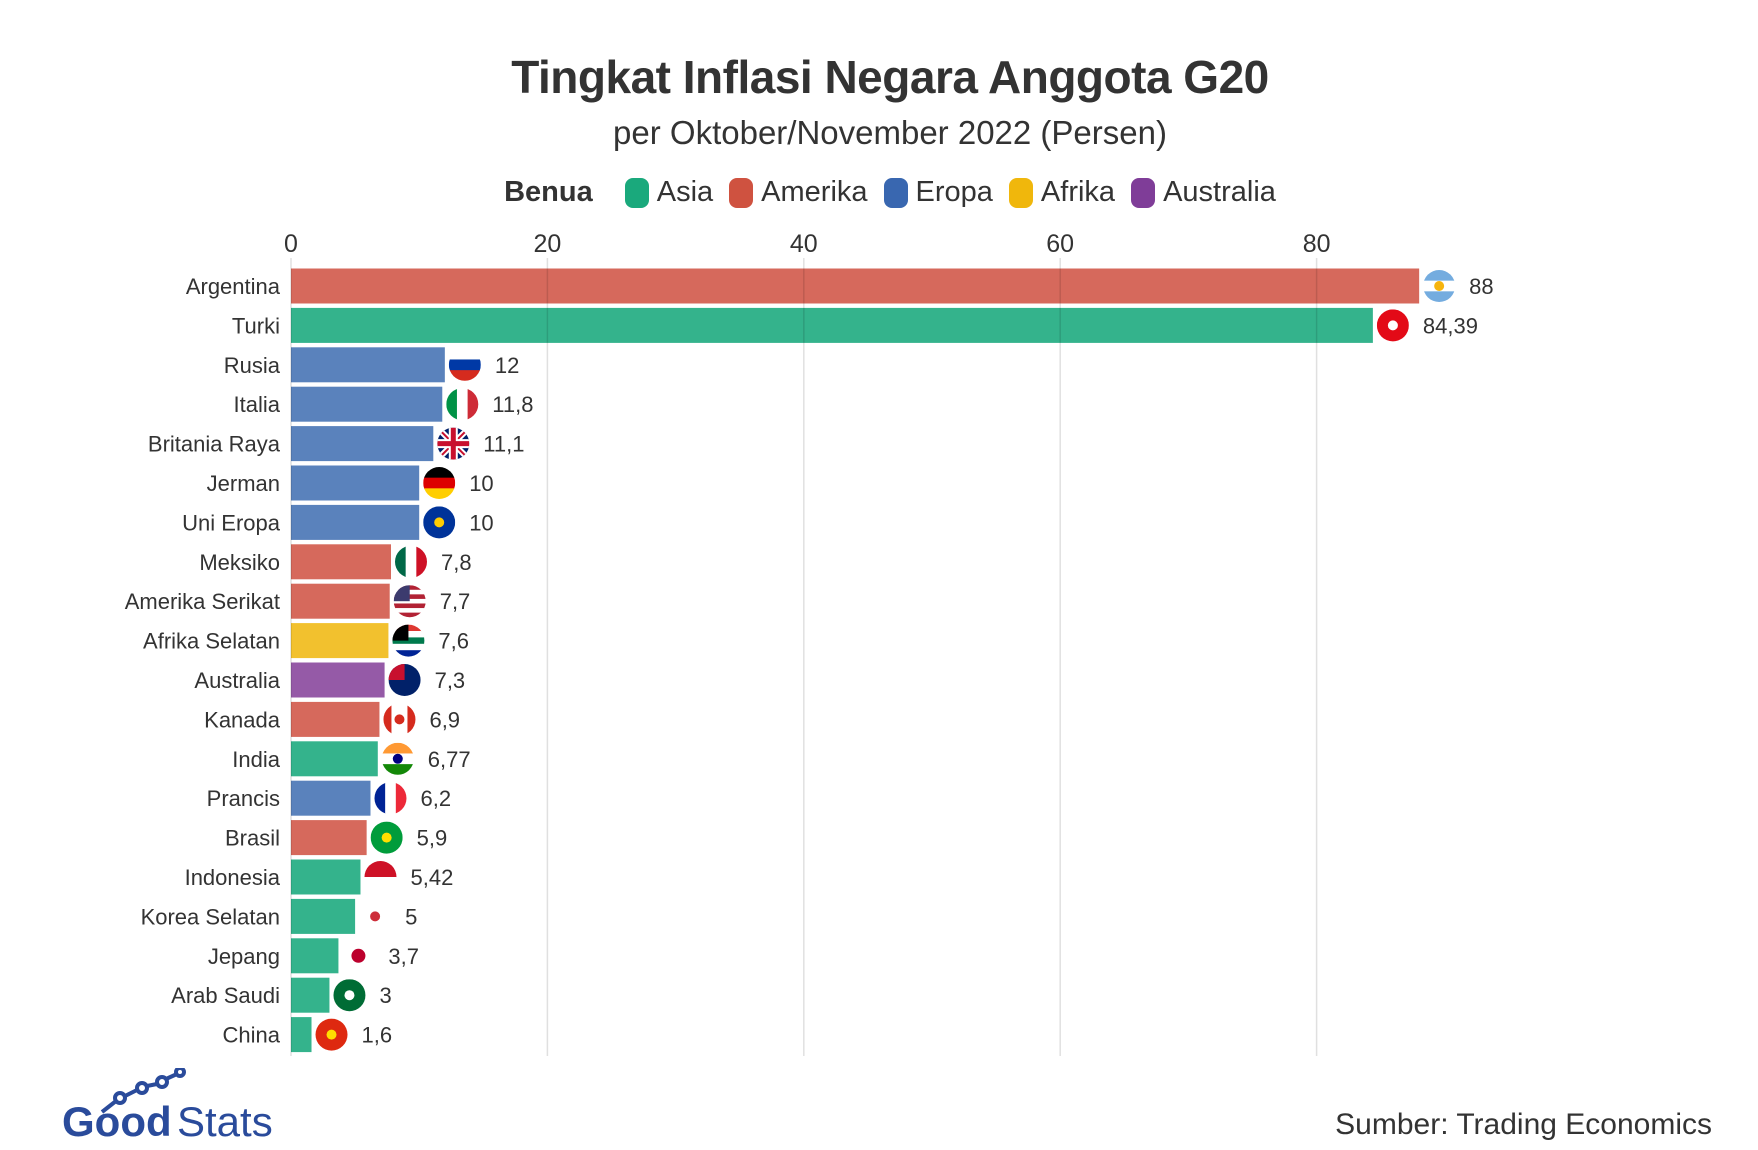 The height and width of the screenshot is (1150, 1758). Describe the element at coordinates (685, 192) in the screenshot. I see `legend-label: Asia` at that location.